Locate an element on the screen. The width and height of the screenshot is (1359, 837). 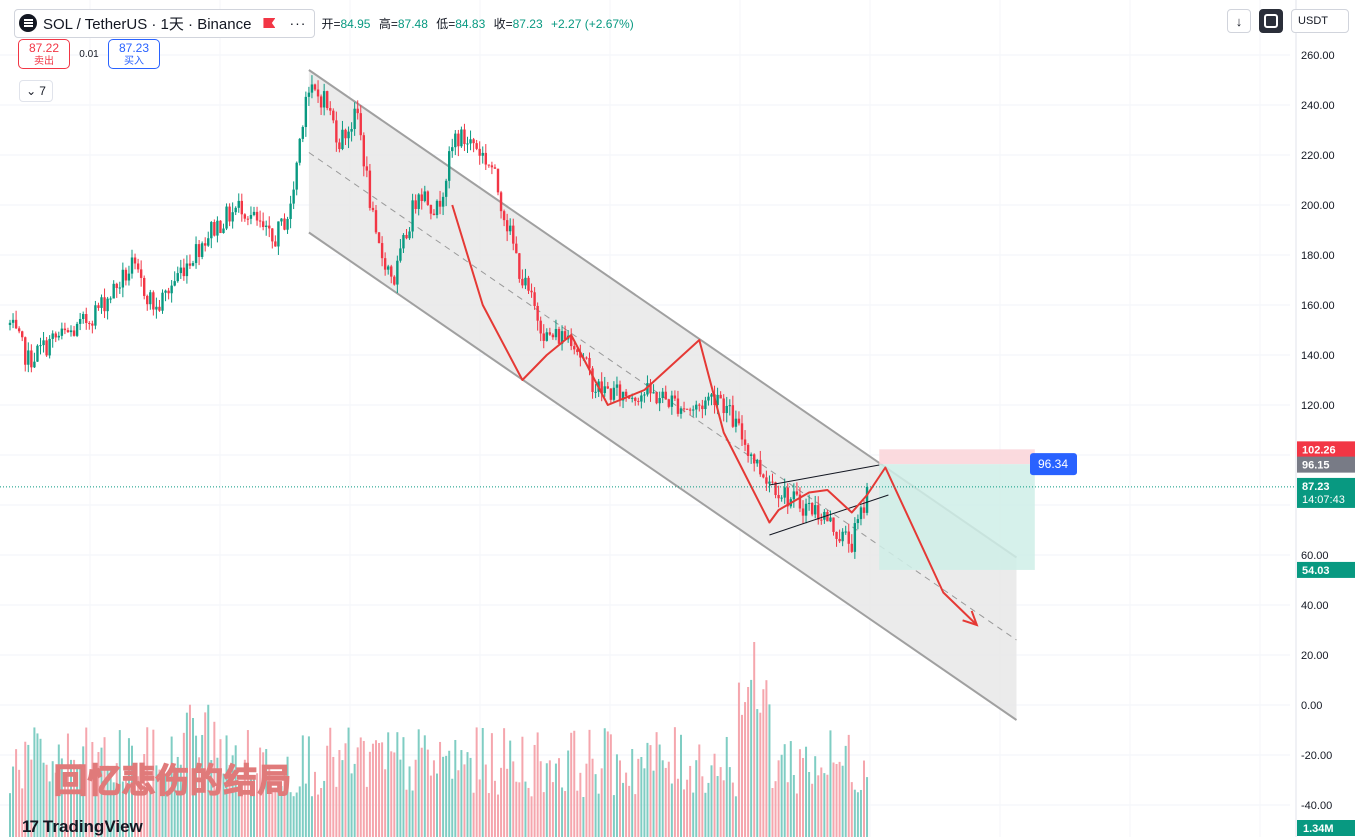
stop-loss-zone is located at coordinates (957, 457).